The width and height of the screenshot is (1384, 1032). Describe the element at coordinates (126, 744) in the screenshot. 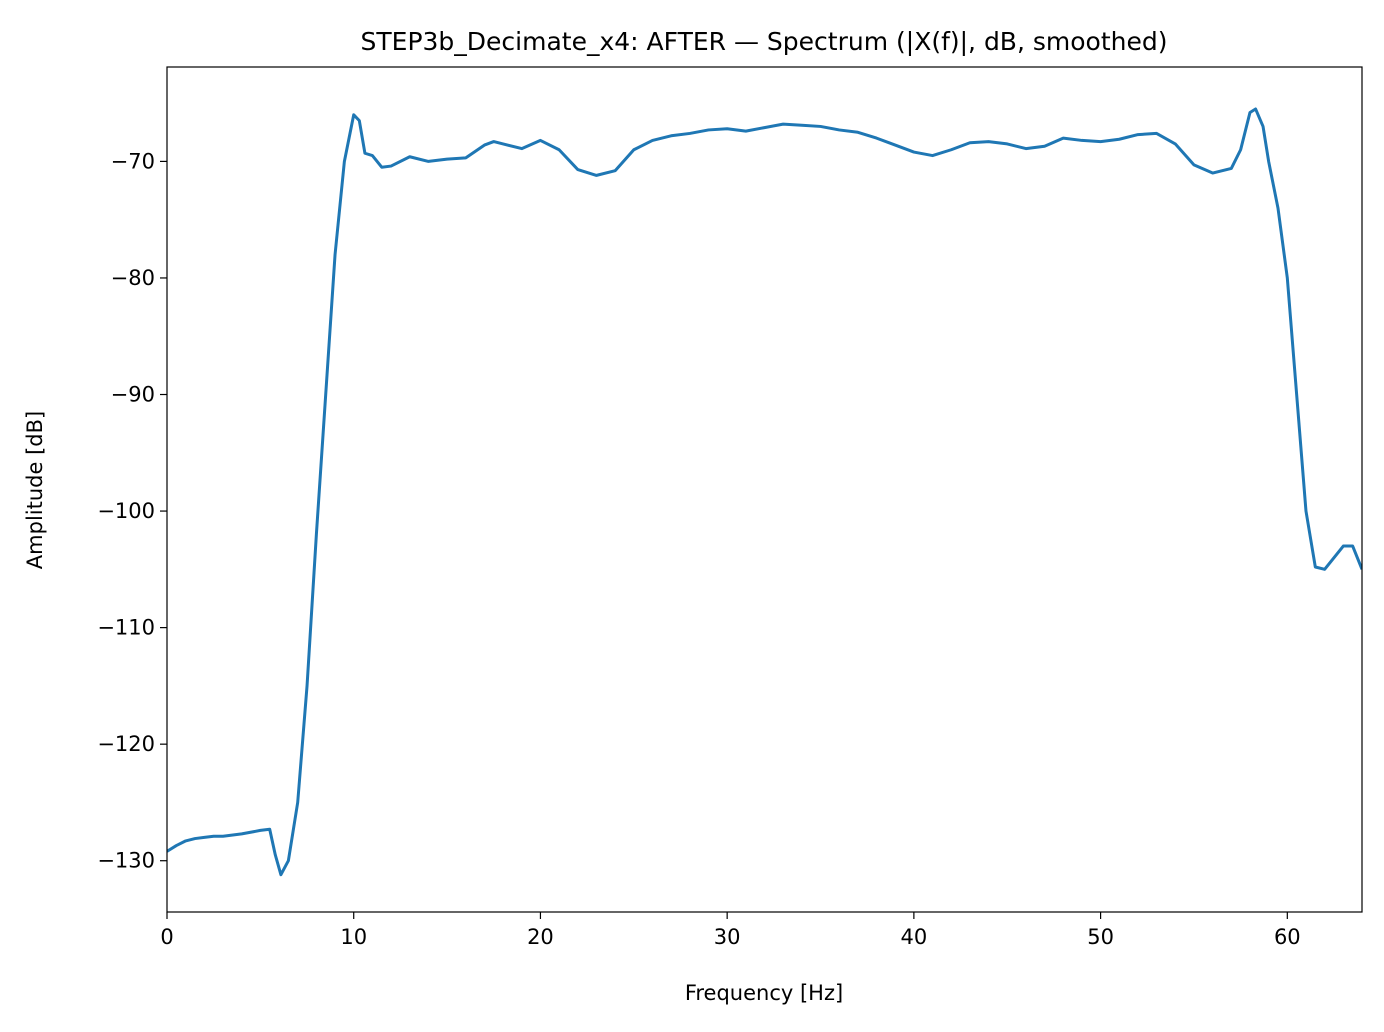

I see `y-tick-label: −120` at that location.